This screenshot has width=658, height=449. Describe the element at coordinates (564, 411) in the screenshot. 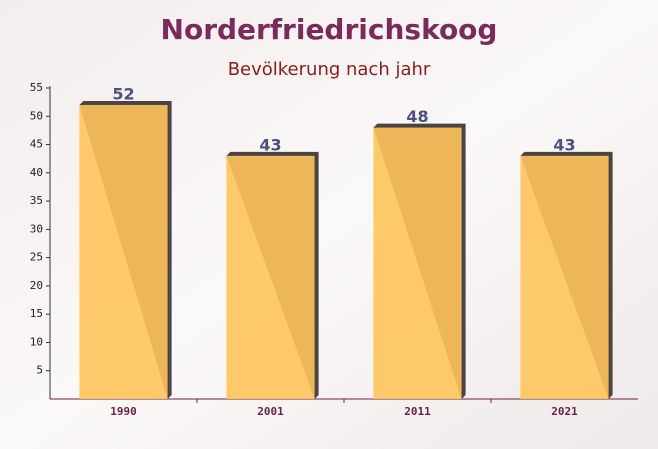

I see `x-tick-label: 2021` at that location.